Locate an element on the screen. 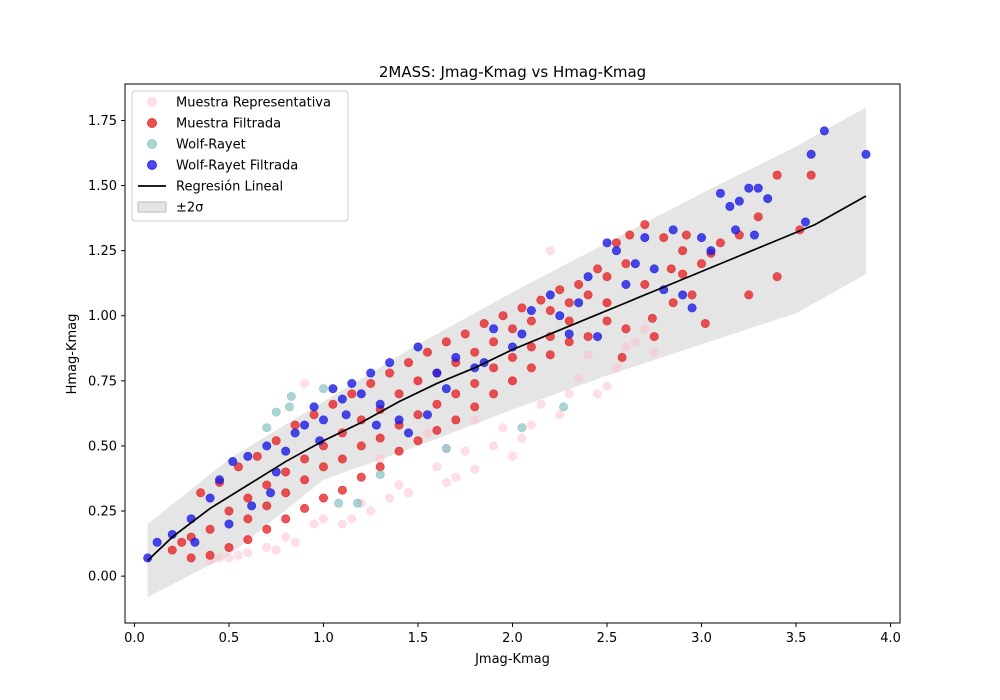  legend-label: Muestra Representativa is located at coordinates (253, 103).